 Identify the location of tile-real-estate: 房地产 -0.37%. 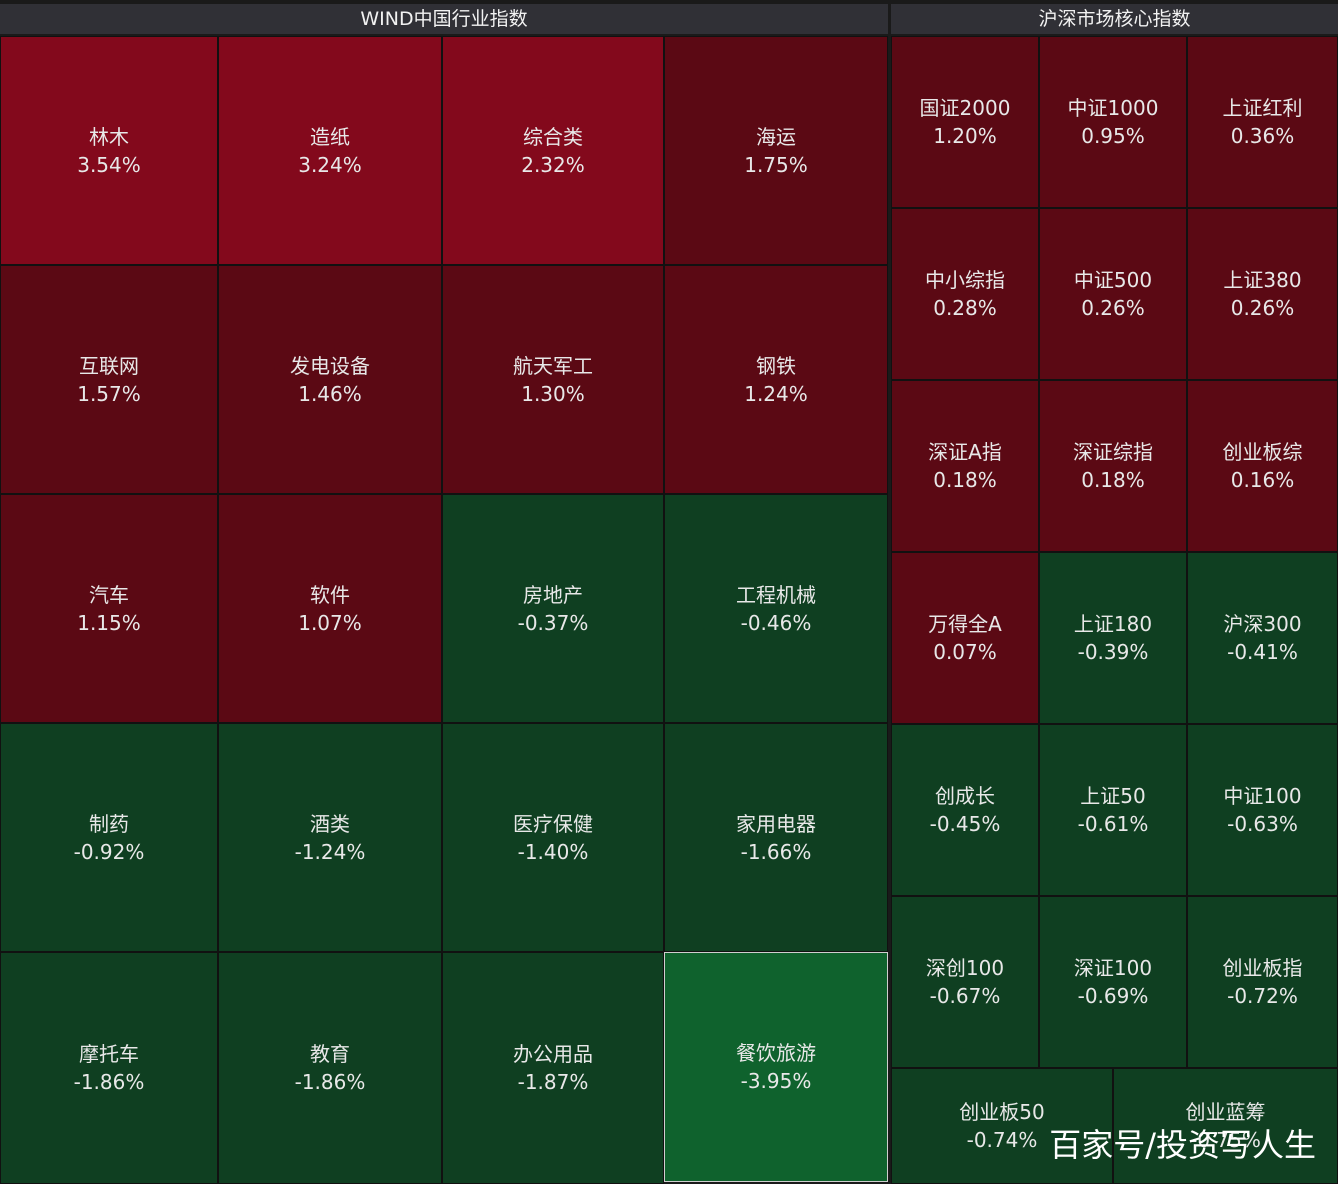
(553, 608).